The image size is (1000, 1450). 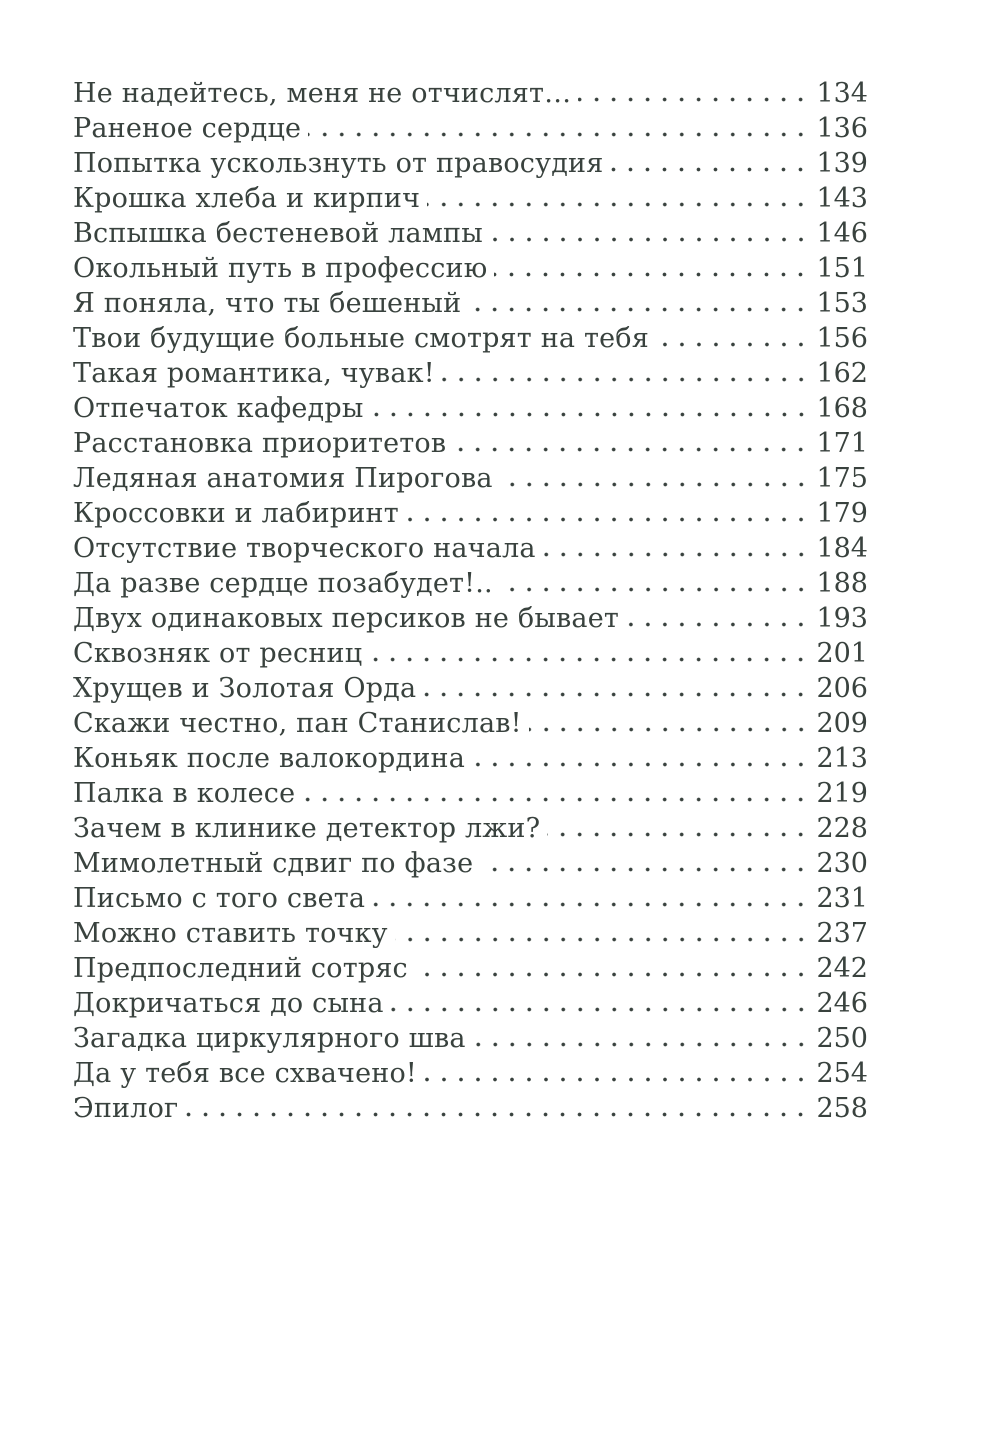 I want to click on toc-row-29: Да у тебя все схвачено! 254, so click(x=470, y=1073).